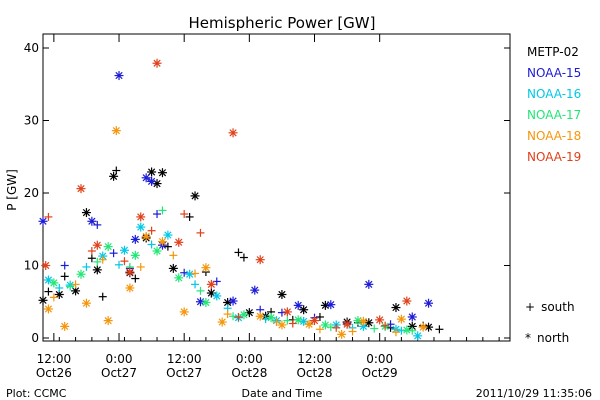  Describe the element at coordinates (550, 322) in the screenshot. I see `hemisphere-legend: + south * north` at that location.